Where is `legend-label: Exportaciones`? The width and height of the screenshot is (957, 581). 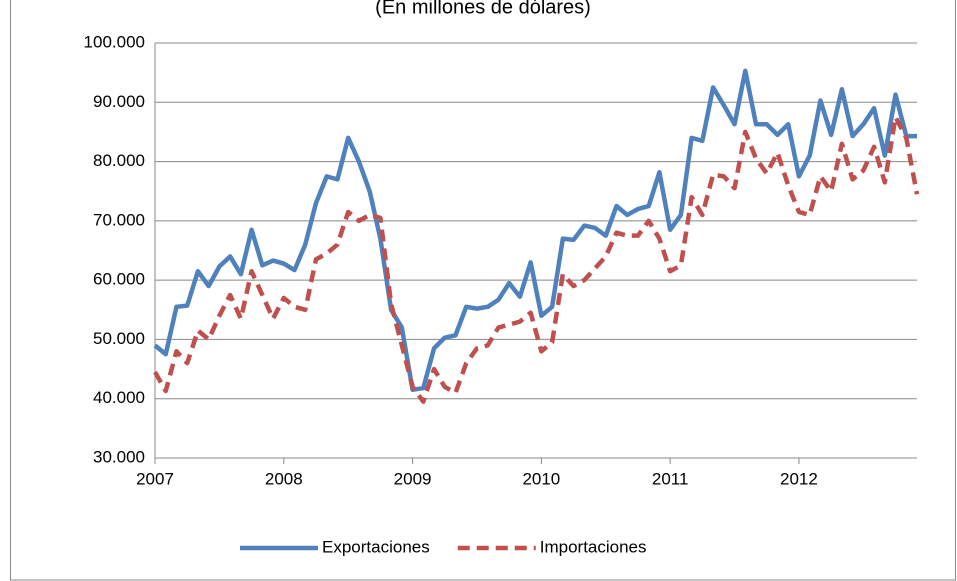
legend-label: Exportaciones is located at coordinates (376, 546).